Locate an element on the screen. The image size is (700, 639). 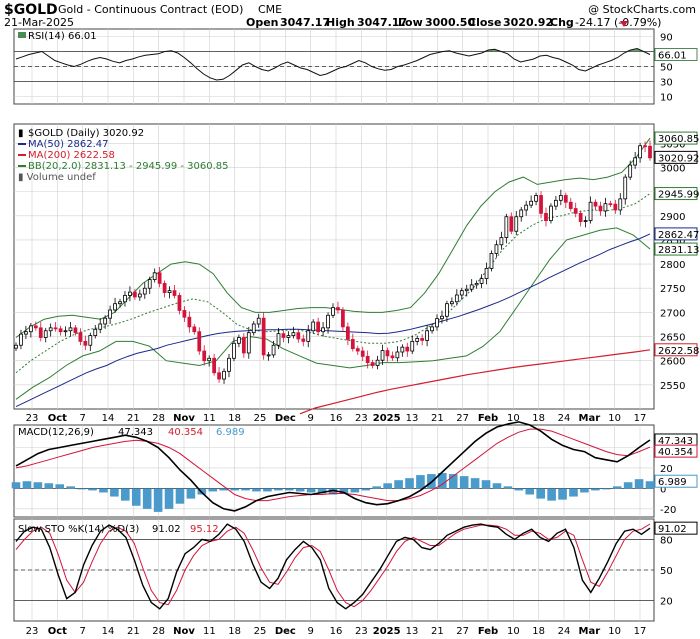
x-axis-tick-label: 28 is located at coordinates (158, 418).